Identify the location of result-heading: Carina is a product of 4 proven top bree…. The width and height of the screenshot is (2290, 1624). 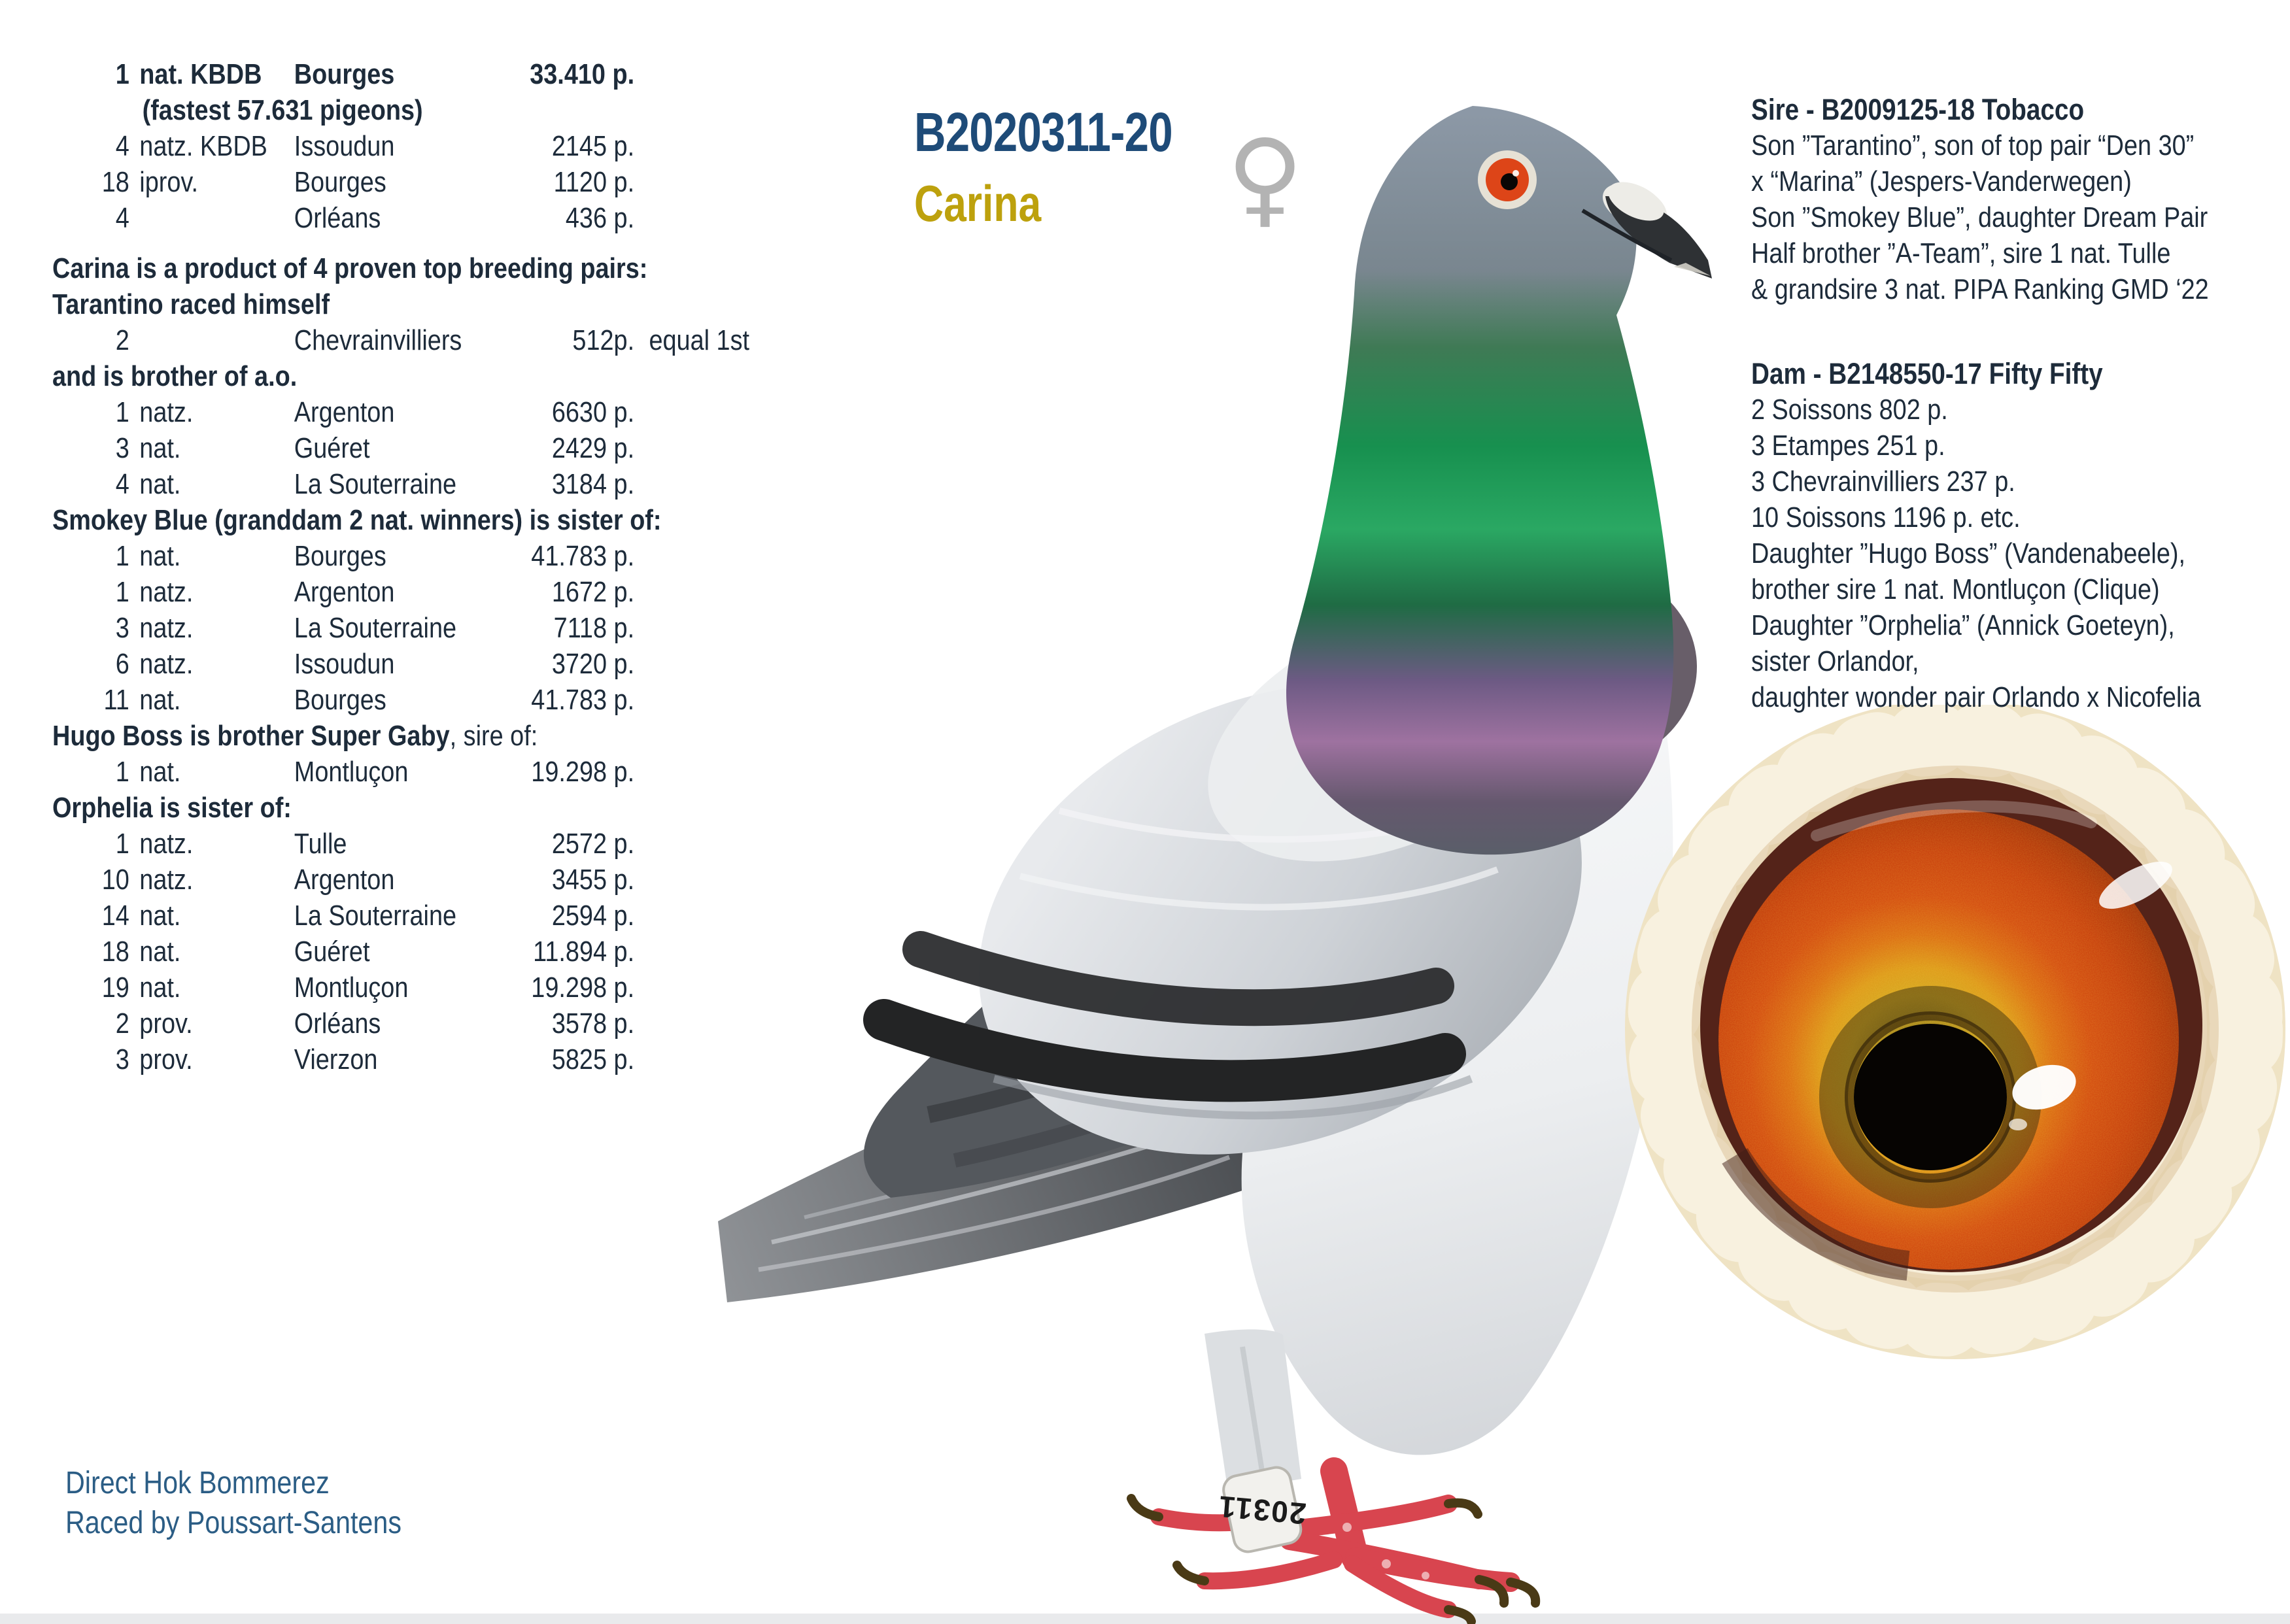
(350, 268).